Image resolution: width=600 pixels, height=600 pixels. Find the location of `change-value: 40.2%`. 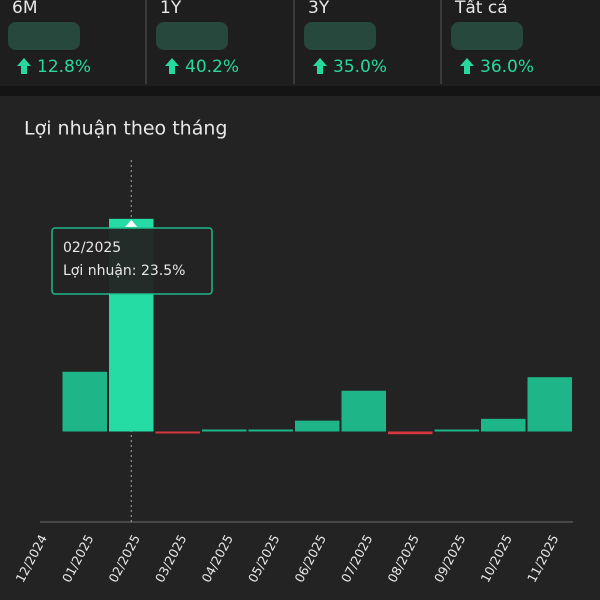

change-value: 40.2% is located at coordinates (212, 67).